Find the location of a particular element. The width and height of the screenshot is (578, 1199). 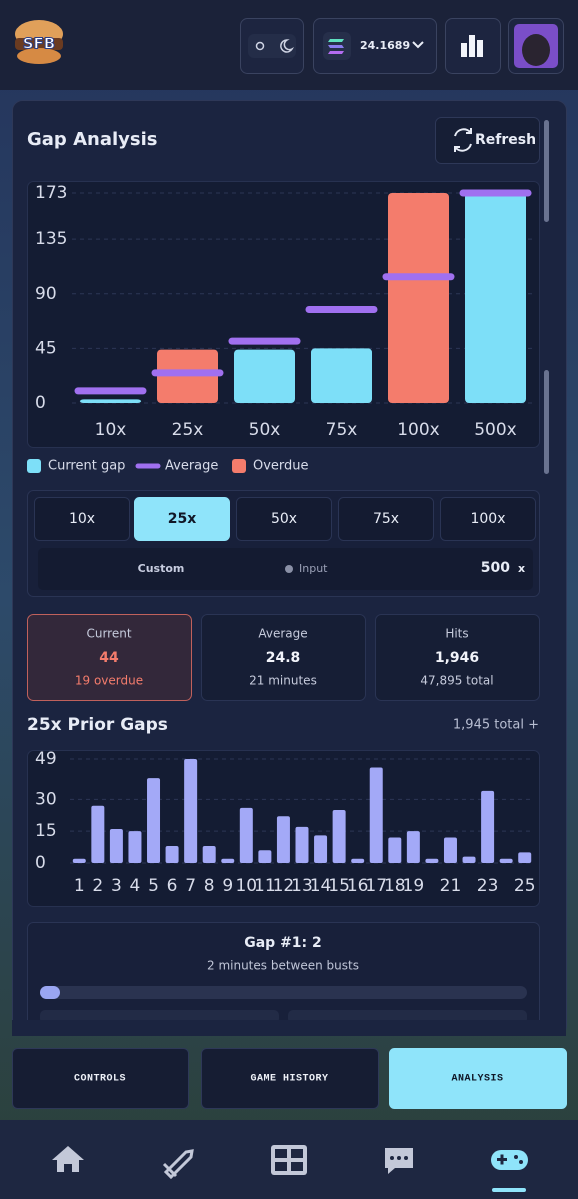

multiplier-tab-label: 10x is located at coordinates (82, 519).